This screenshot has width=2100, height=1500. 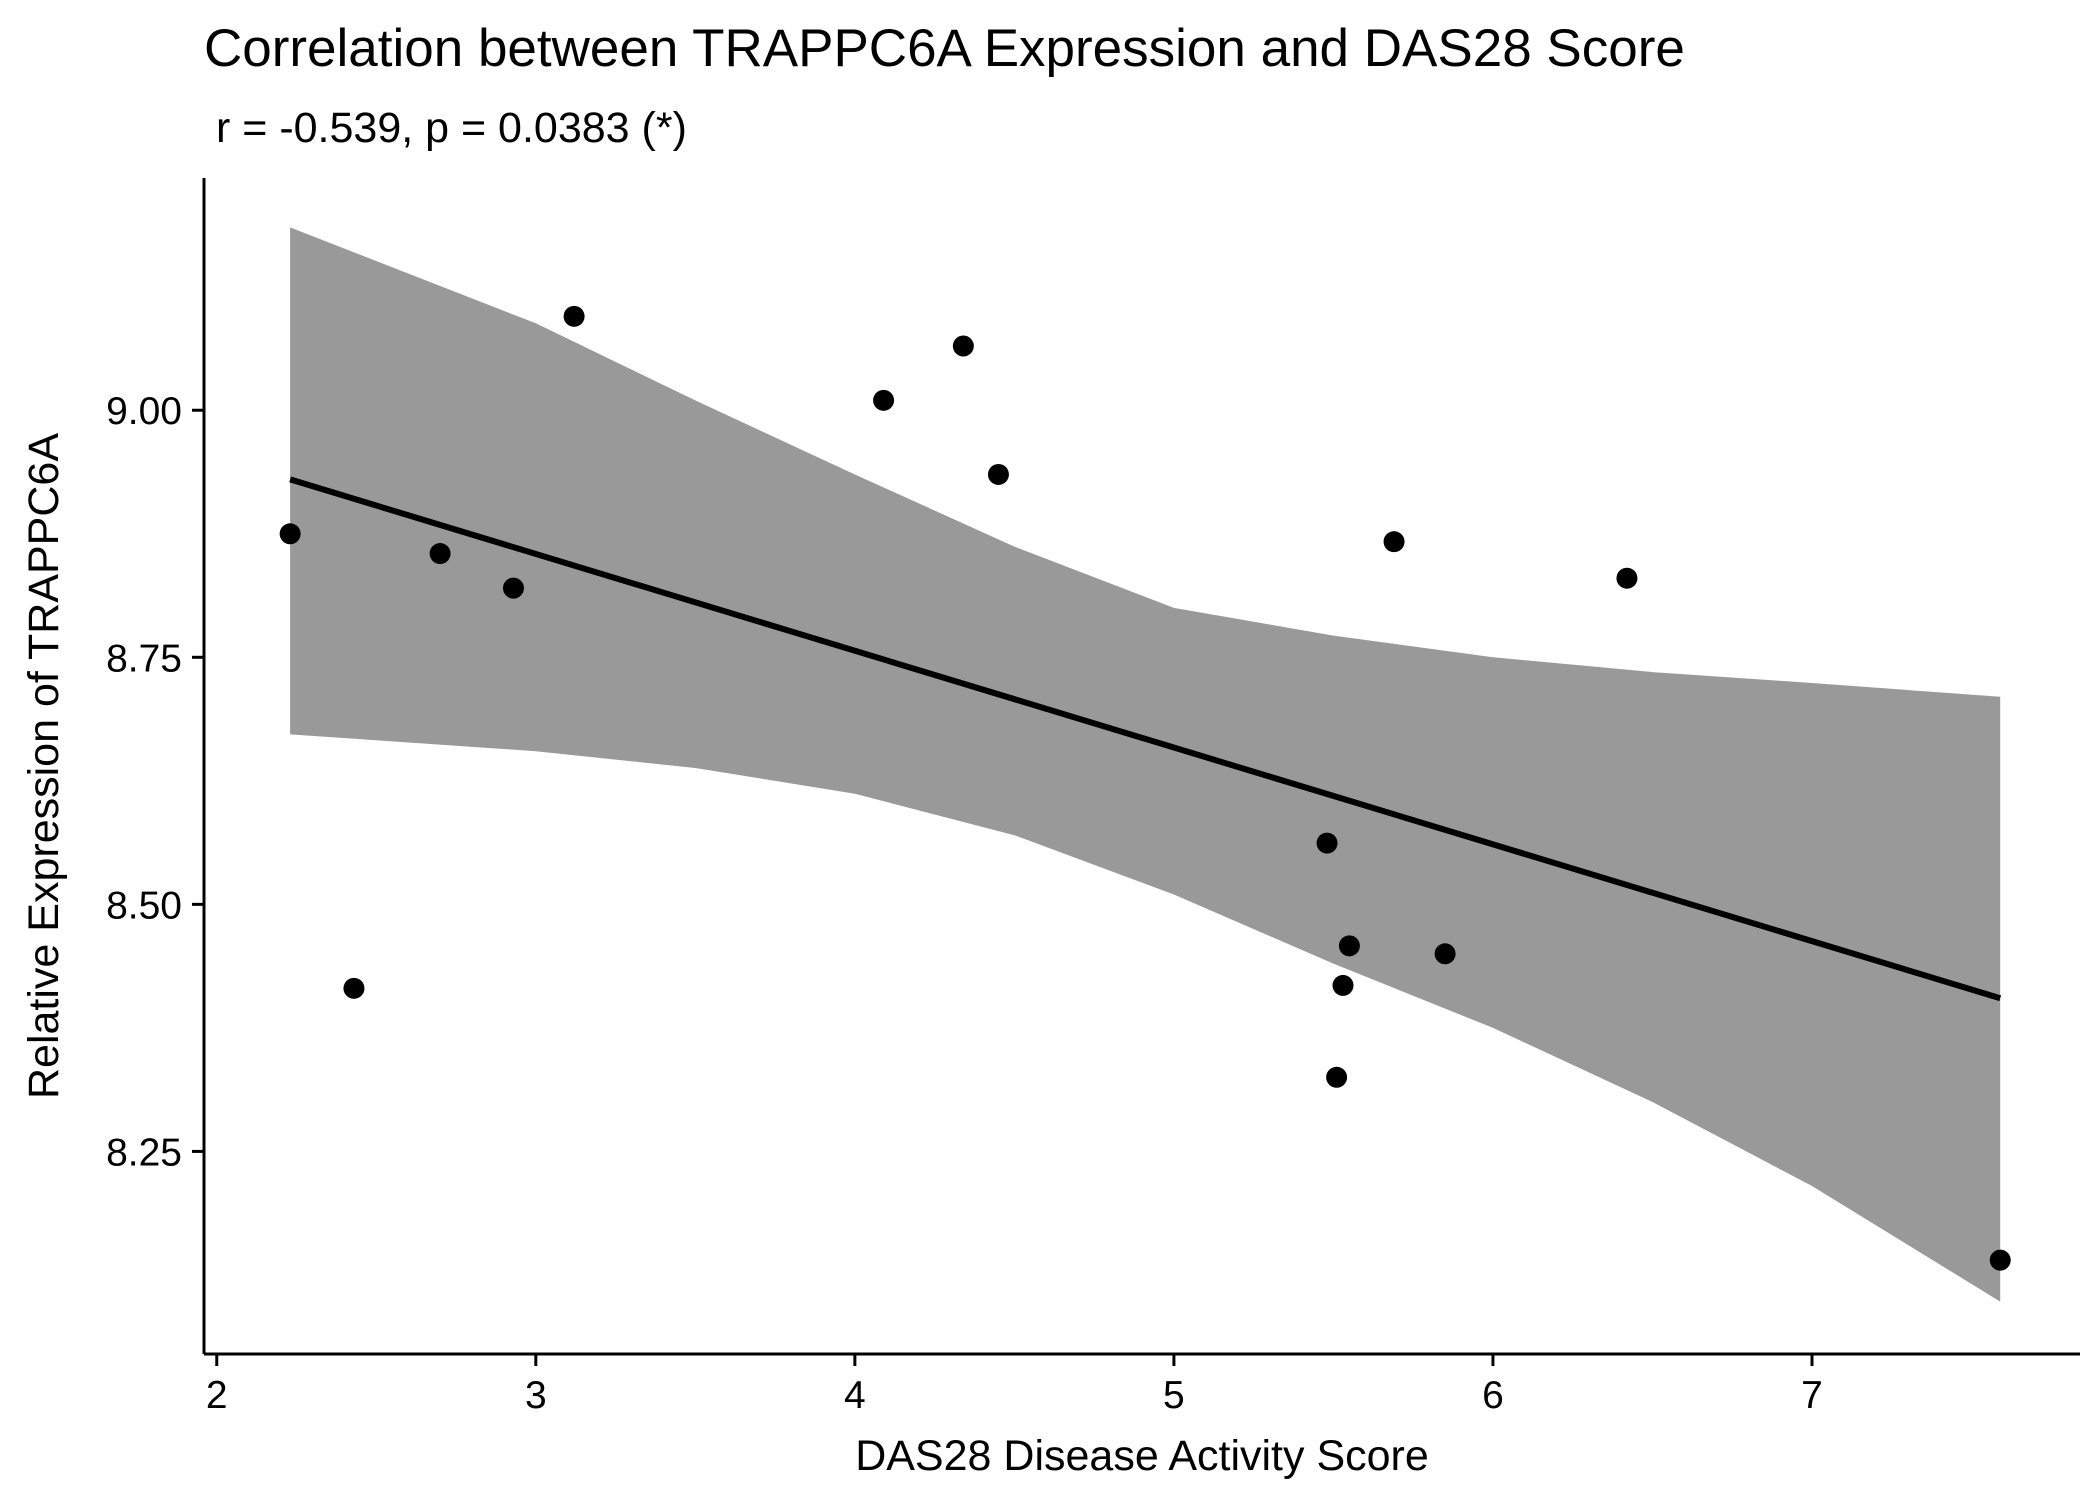 I want to click on y-tick-label: 8.50, so click(x=144, y=905).